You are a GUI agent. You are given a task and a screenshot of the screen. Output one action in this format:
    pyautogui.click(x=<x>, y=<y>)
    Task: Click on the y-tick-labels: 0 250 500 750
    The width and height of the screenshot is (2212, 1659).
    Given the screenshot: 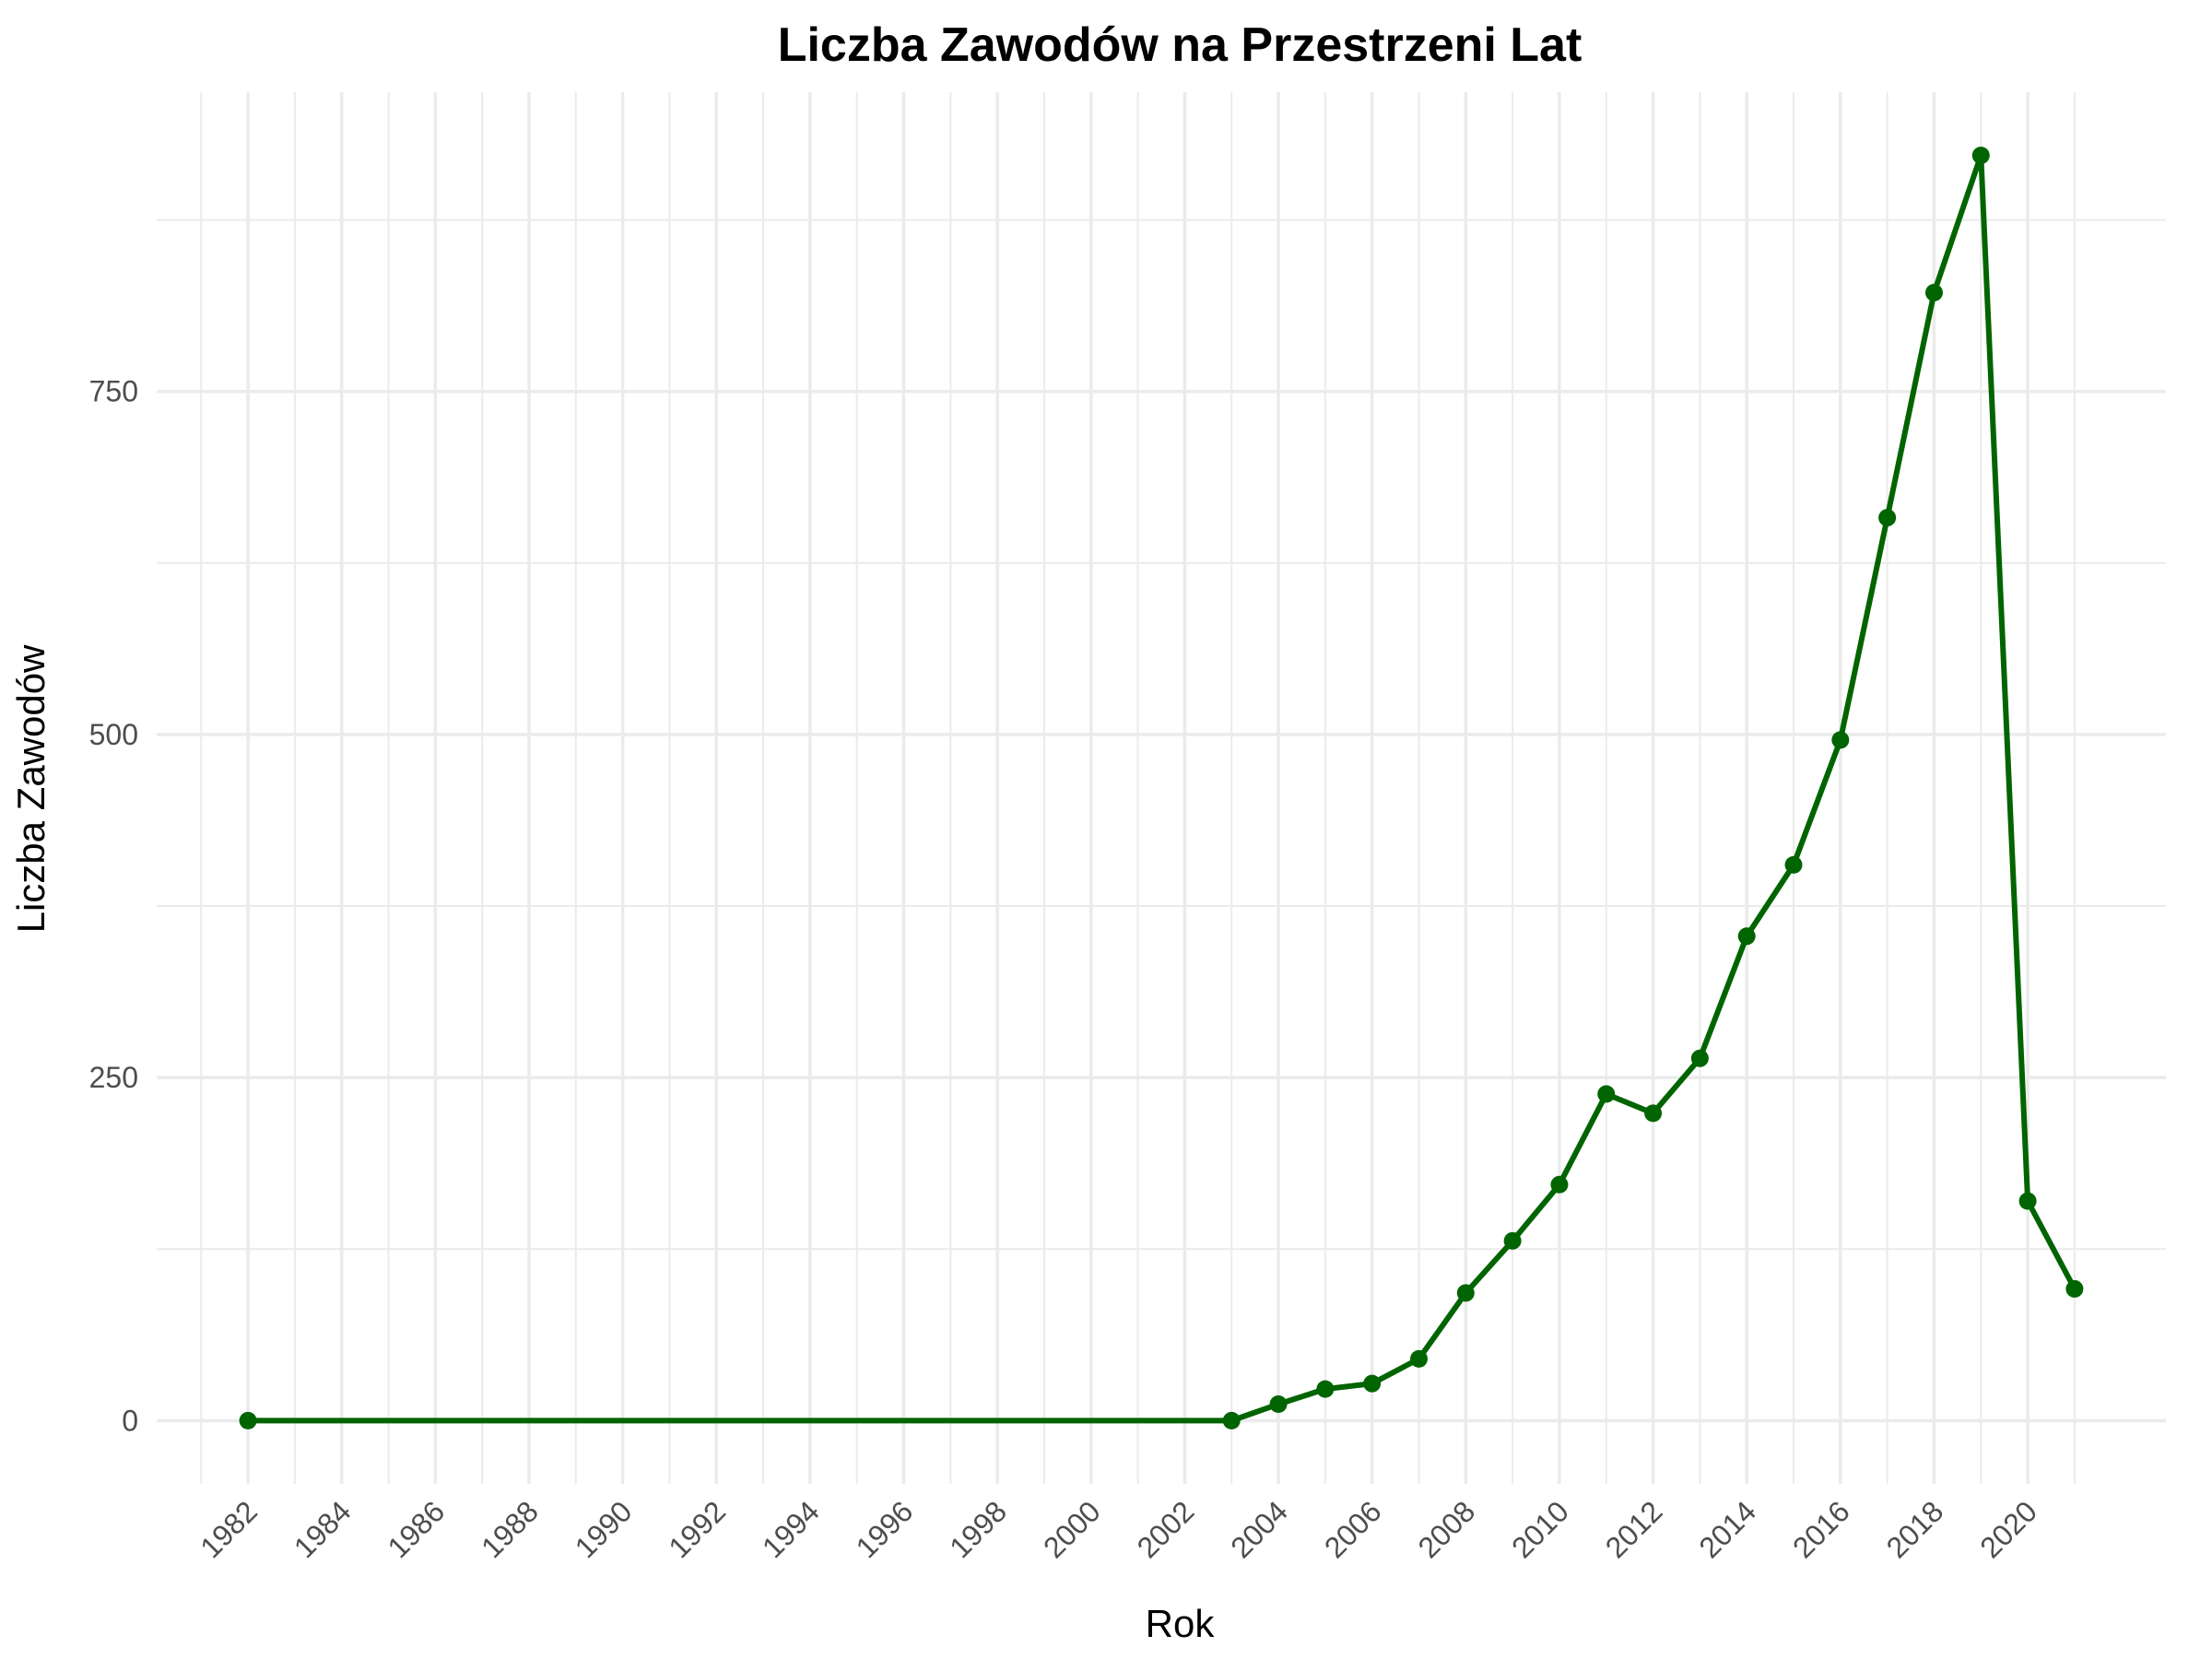 What is the action you would take?
    pyautogui.click(x=113, y=906)
    